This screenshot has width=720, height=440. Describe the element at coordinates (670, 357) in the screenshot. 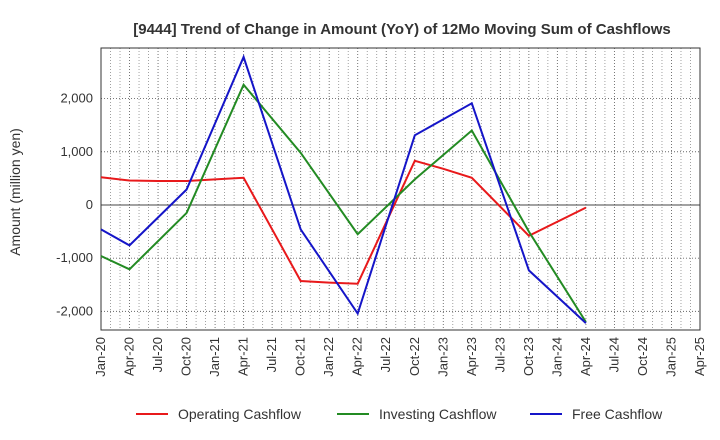

I see `x-tick-label: Jan-25` at that location.